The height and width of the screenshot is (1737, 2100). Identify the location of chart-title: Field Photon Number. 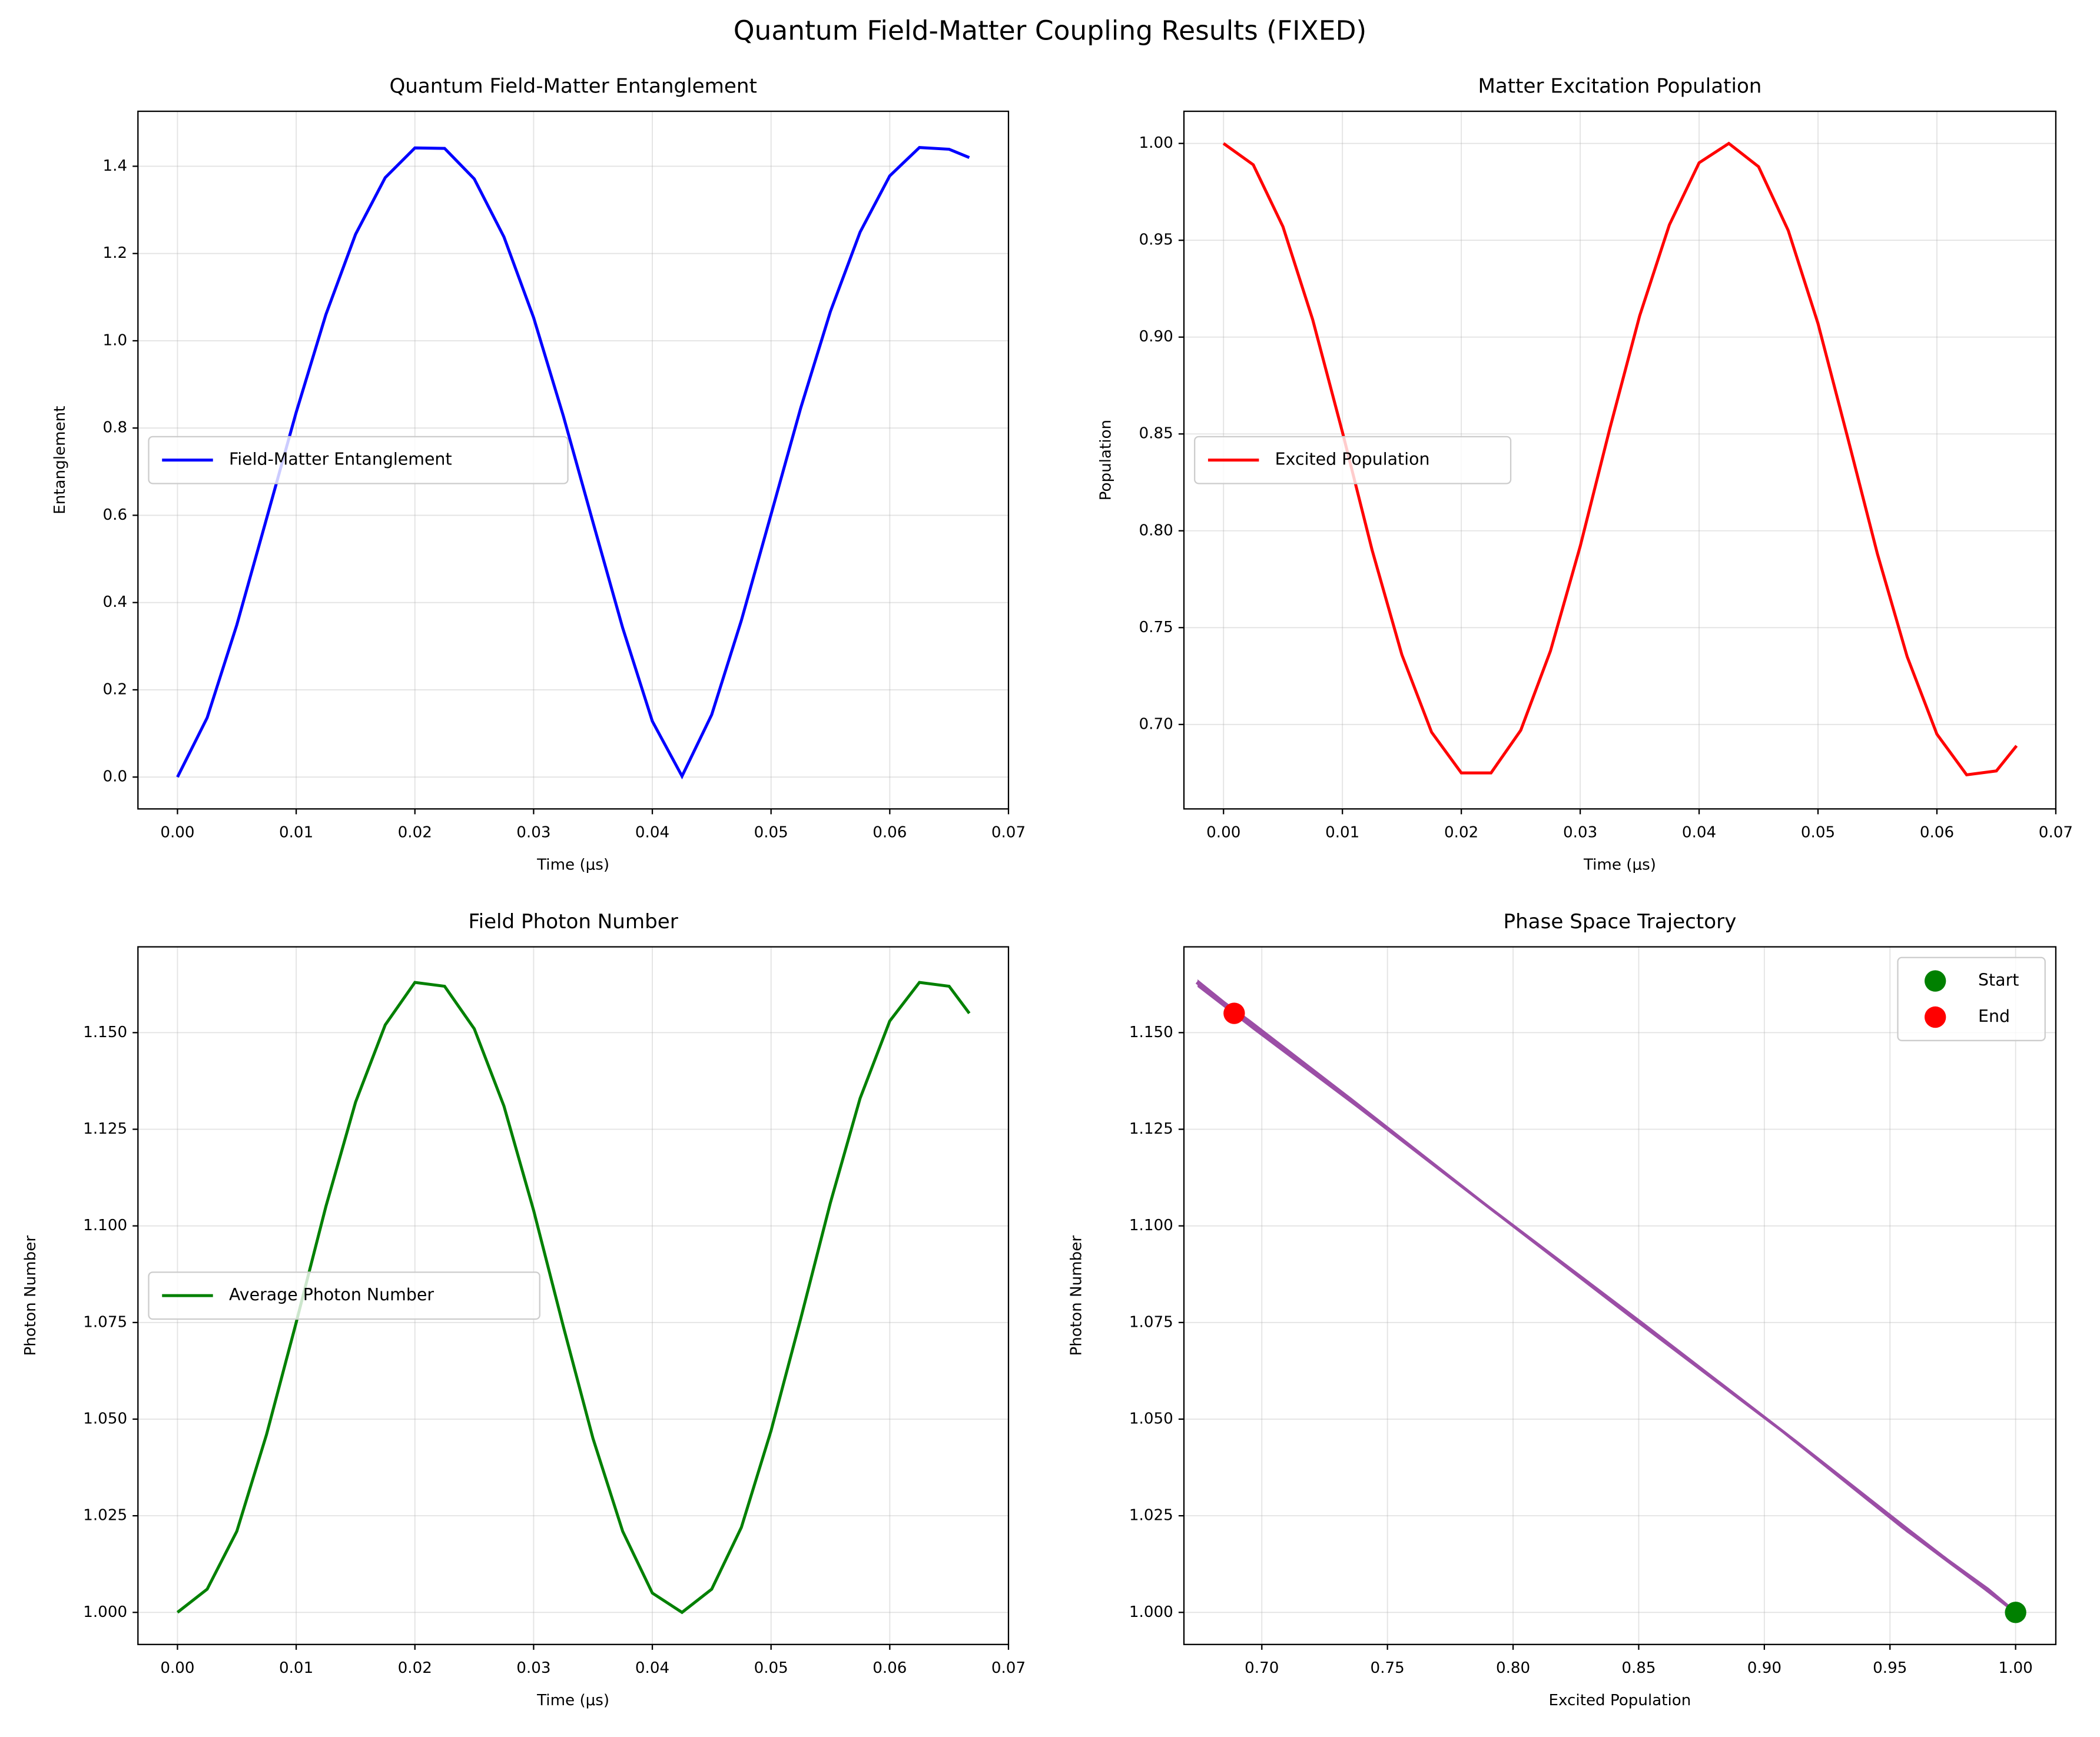
(573, 922).